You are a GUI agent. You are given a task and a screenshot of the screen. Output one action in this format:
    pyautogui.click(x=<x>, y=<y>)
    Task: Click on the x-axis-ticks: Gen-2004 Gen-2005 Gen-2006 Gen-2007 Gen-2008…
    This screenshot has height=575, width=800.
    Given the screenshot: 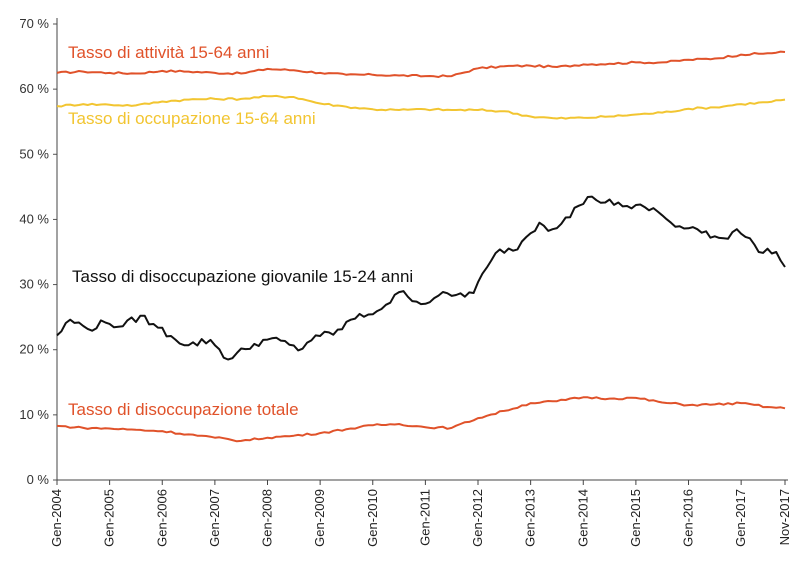 What is the action you would take?
    pyautogui.click(x=420, y=513)
    